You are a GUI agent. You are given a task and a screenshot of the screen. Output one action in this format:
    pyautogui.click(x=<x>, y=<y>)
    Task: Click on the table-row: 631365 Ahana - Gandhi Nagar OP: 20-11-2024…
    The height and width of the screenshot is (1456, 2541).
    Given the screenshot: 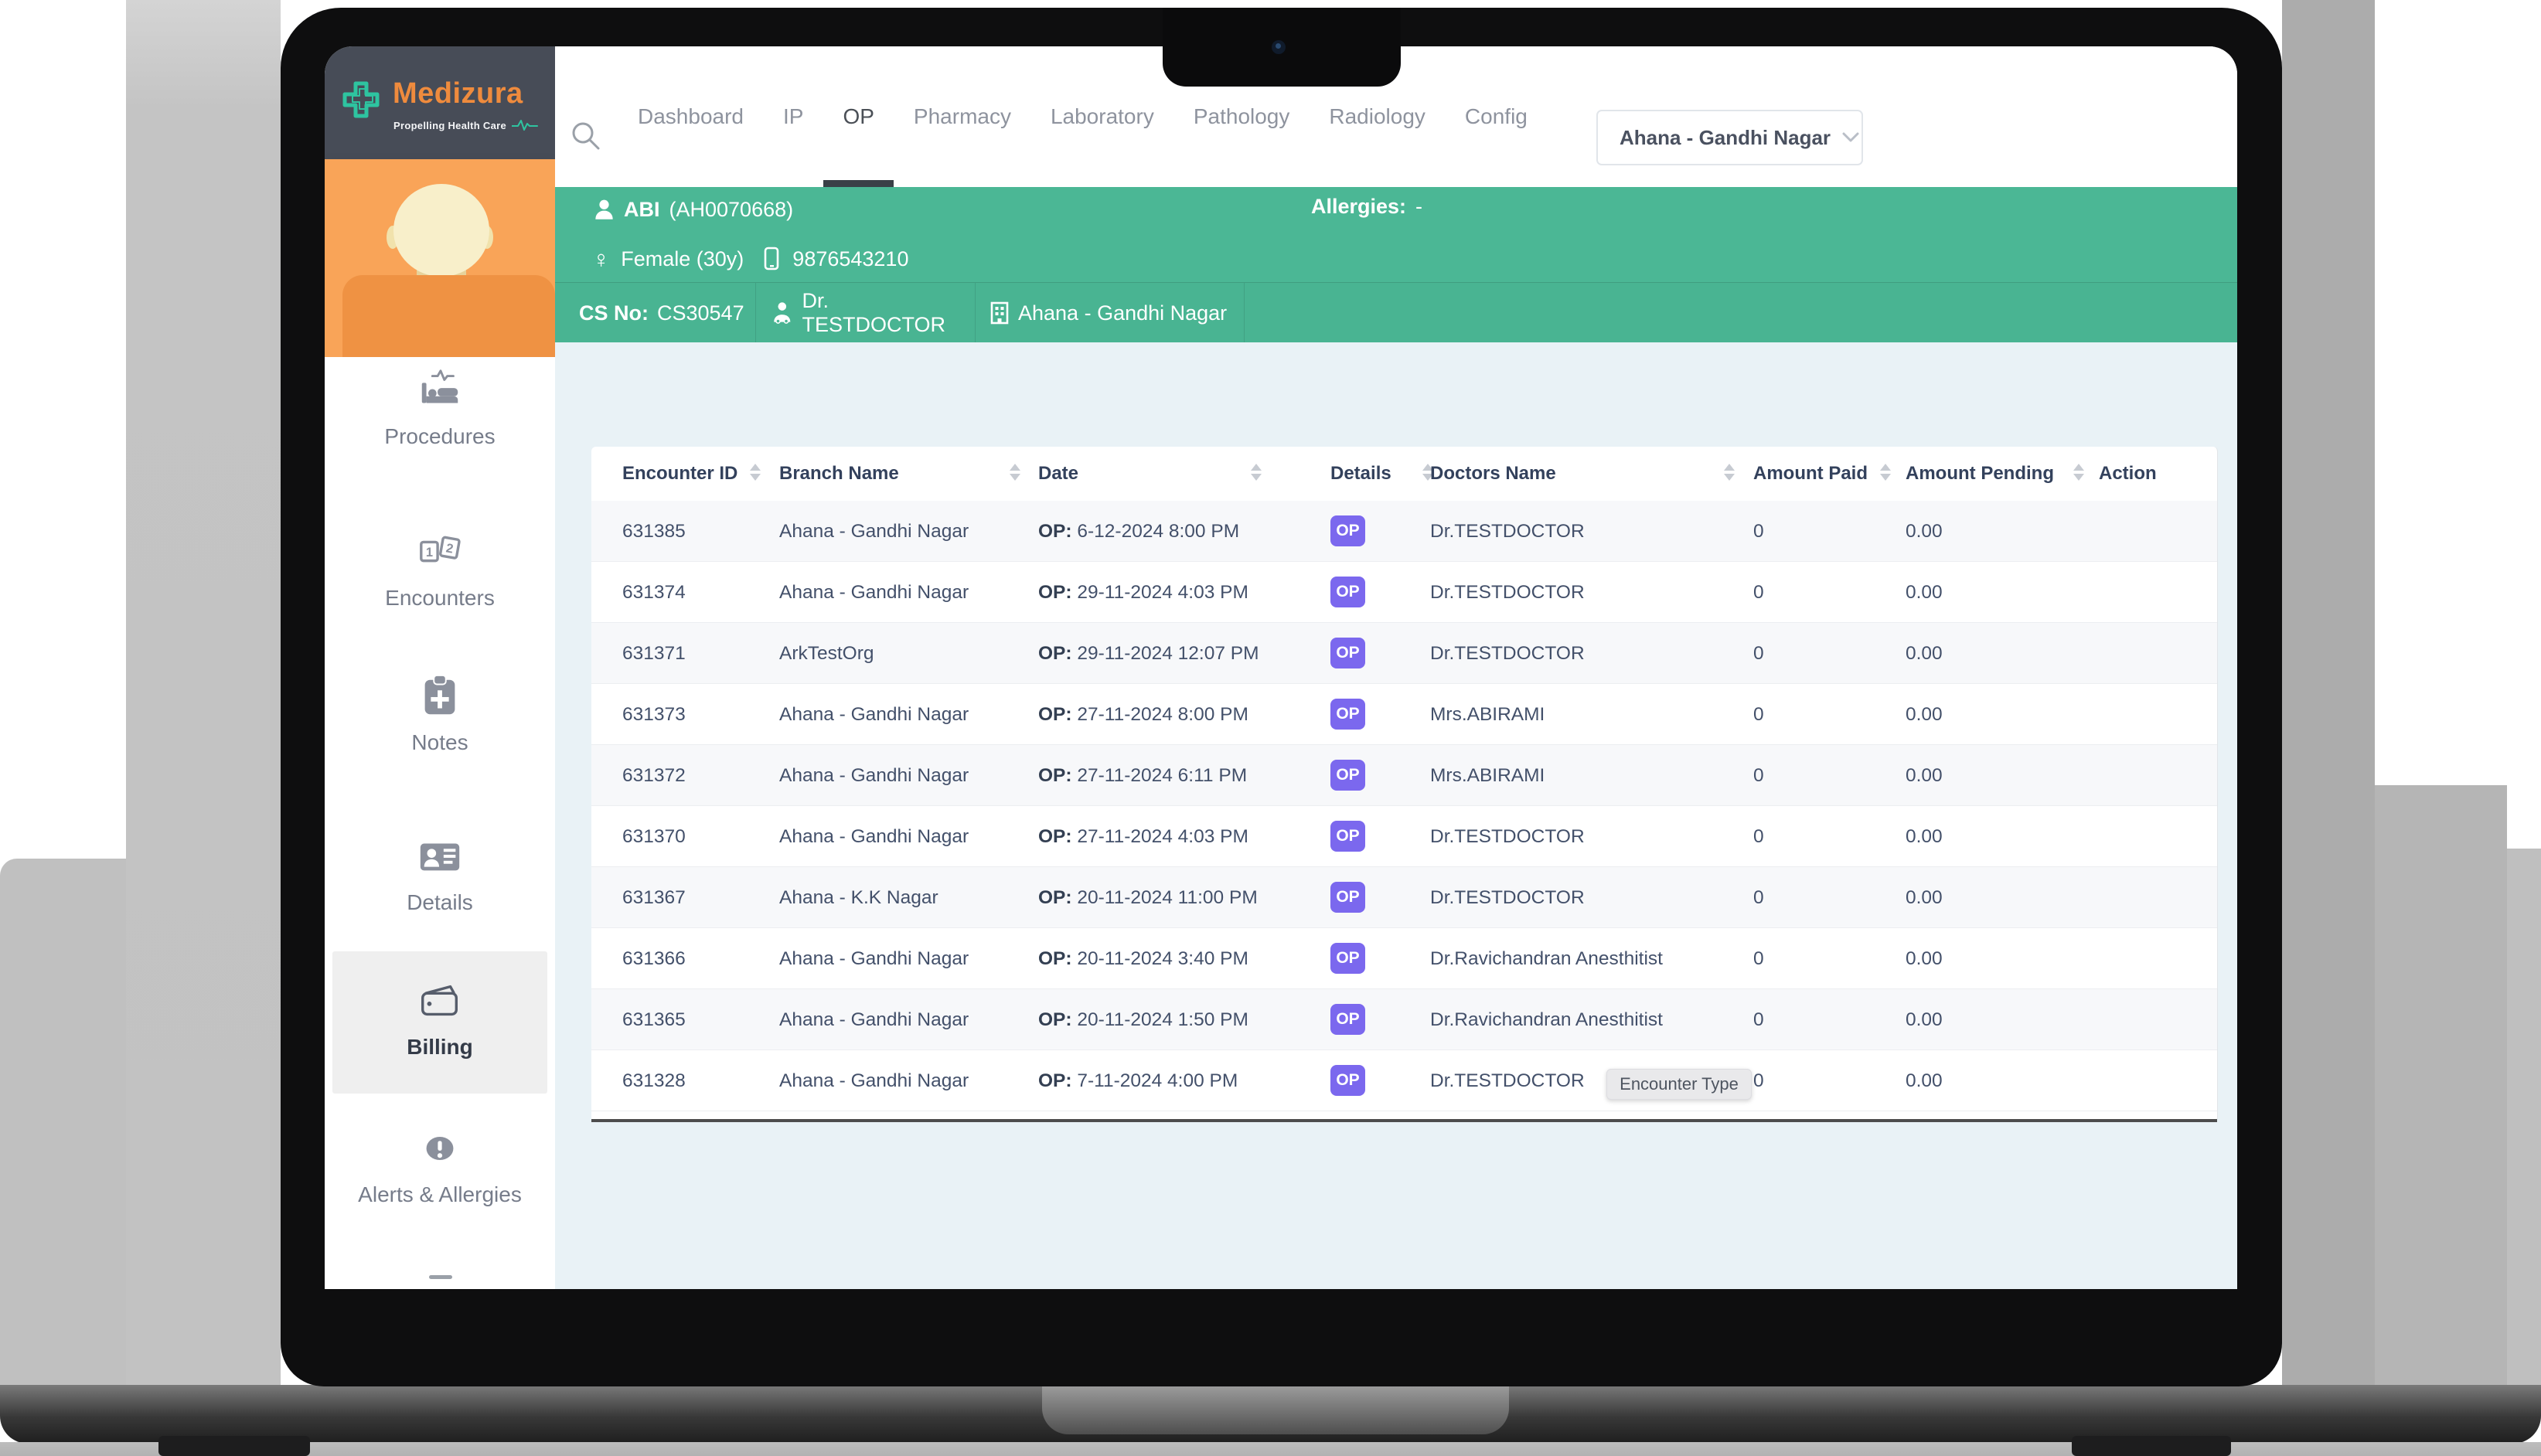 What is the action you would take?
    pyautogui.click(x=1404, y=1020)
    